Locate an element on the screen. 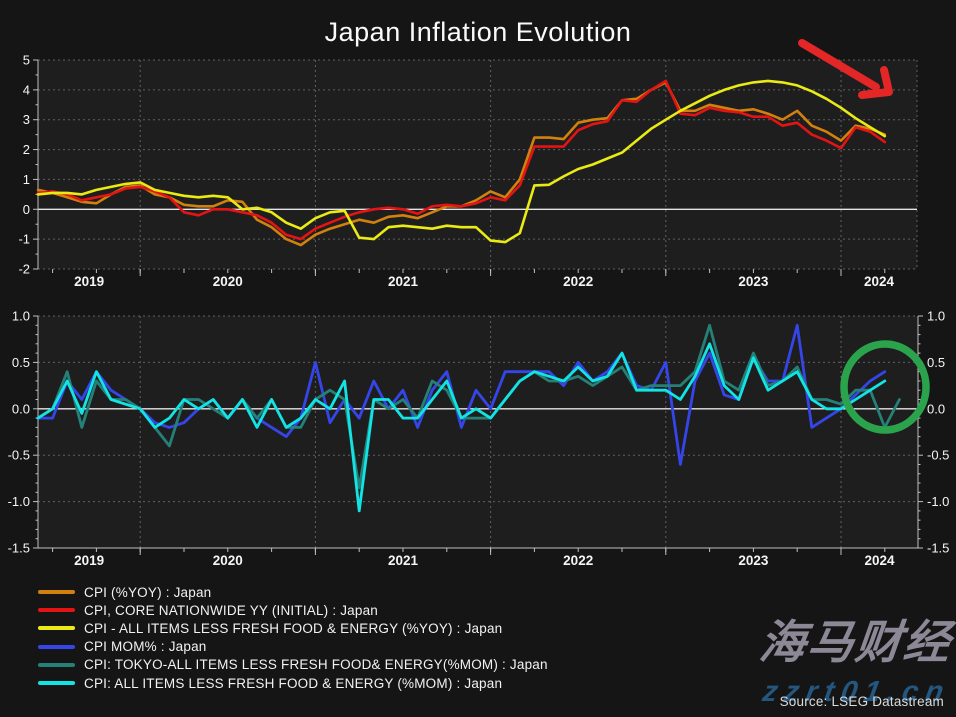 The height and width of the screenshot is (717, 956). legend-item: CPI MOM% : Japan is located at coordinates (293, 647).